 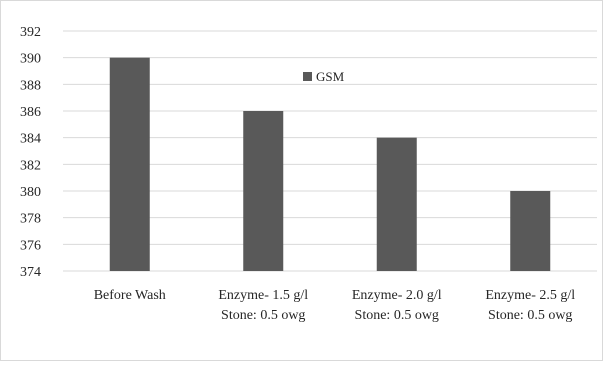 I want to click on legend-swatch, so click(x=307, y=76).